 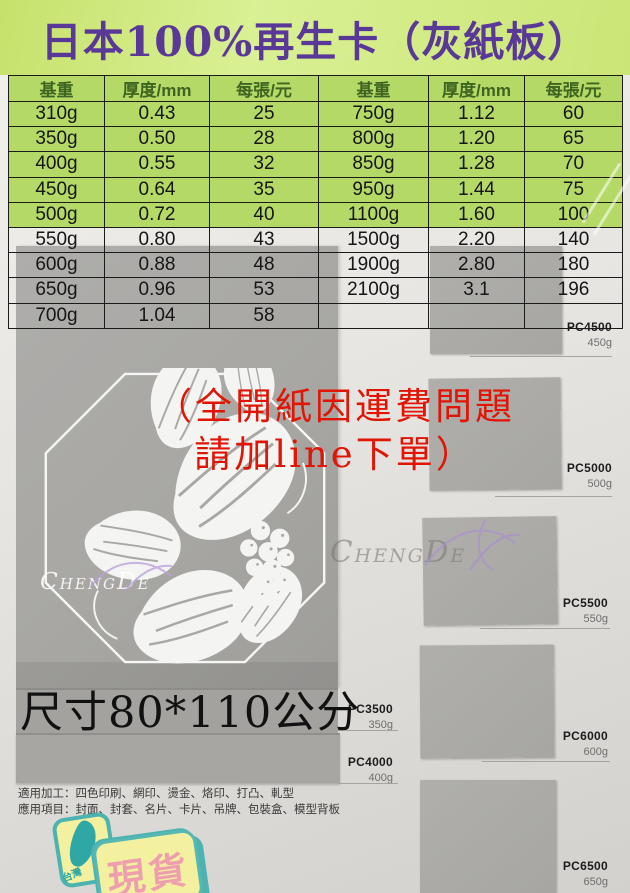 What do you see at coordinates (264, 290) in the screenshot?
I see `table-cell: 53` at bounding box center [264, 290].